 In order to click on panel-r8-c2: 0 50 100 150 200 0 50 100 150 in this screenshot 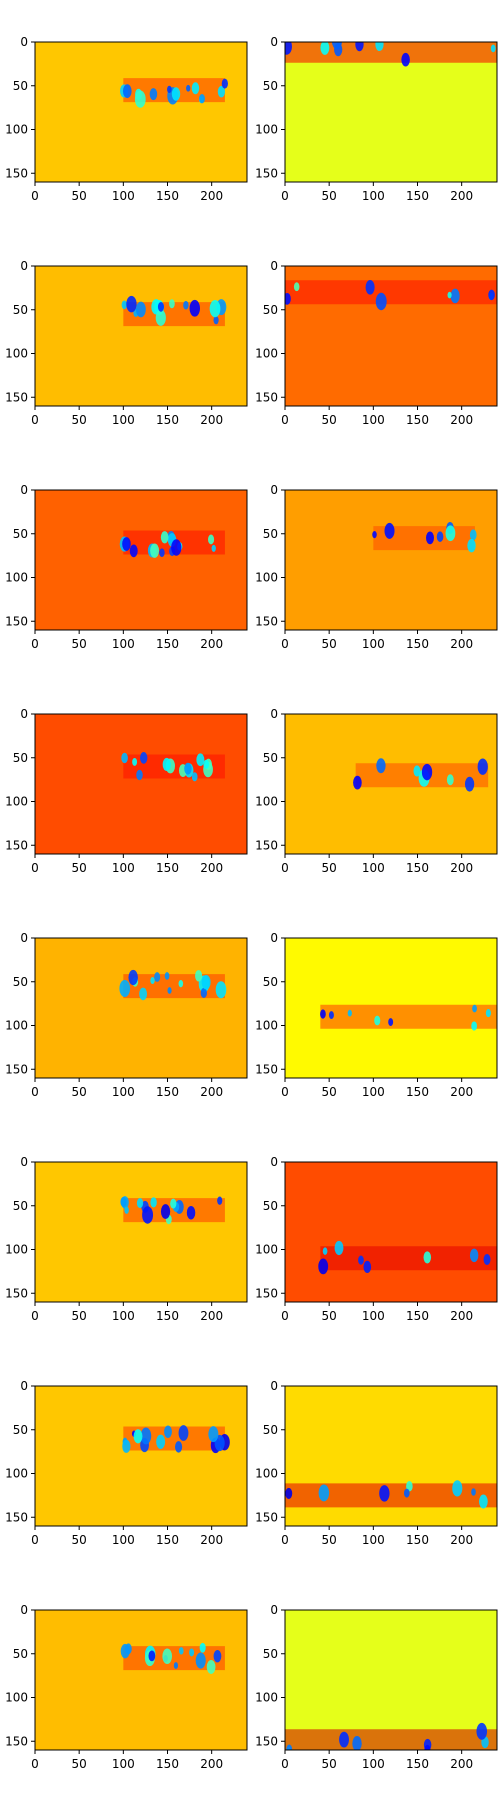, I will do `click(376, 1687)`.